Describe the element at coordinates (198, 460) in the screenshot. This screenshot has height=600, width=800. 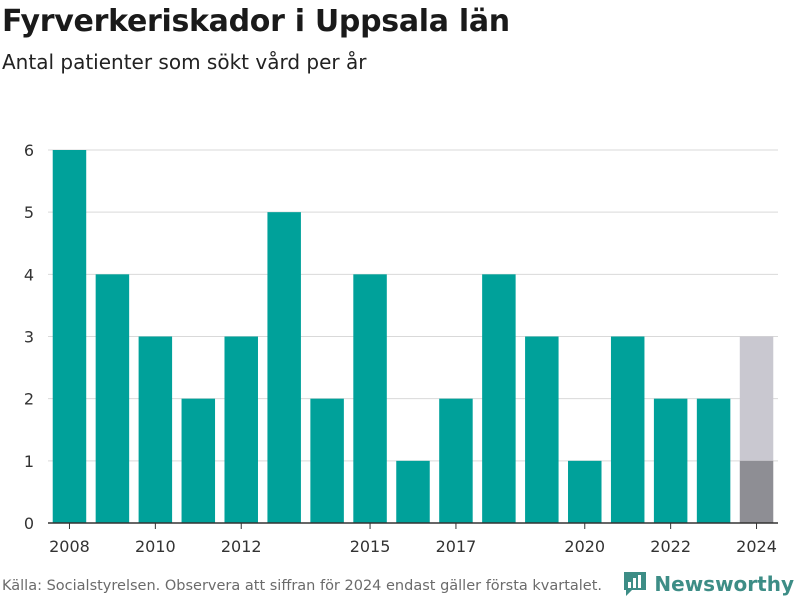
I see `bar-2011` at that location.